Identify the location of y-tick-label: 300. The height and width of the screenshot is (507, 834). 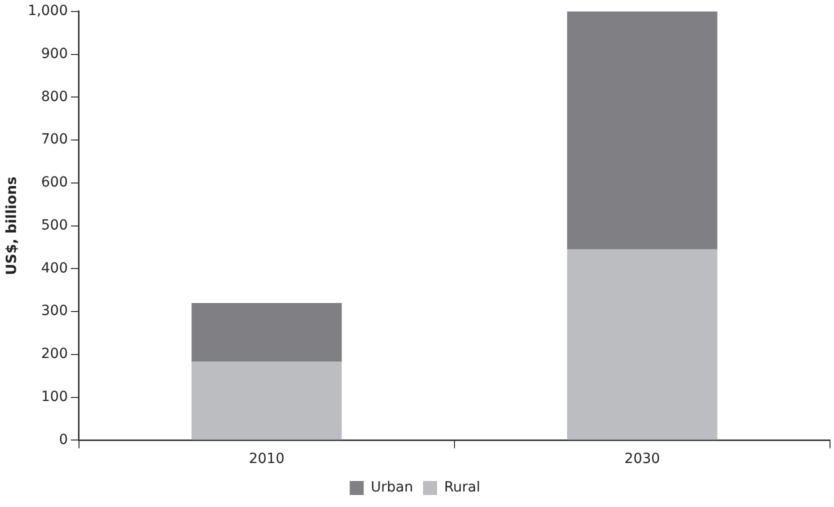
(54, 311).